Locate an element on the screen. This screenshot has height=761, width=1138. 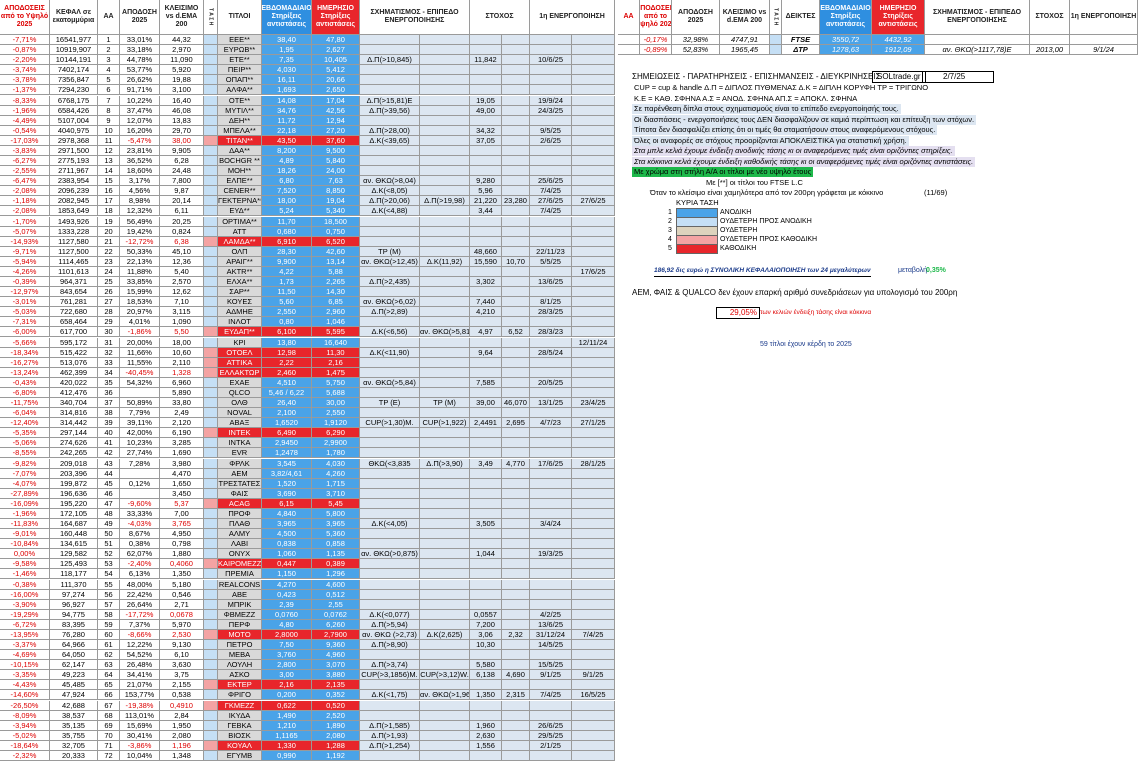
cell: 60 is located at coordinates (109, 634).